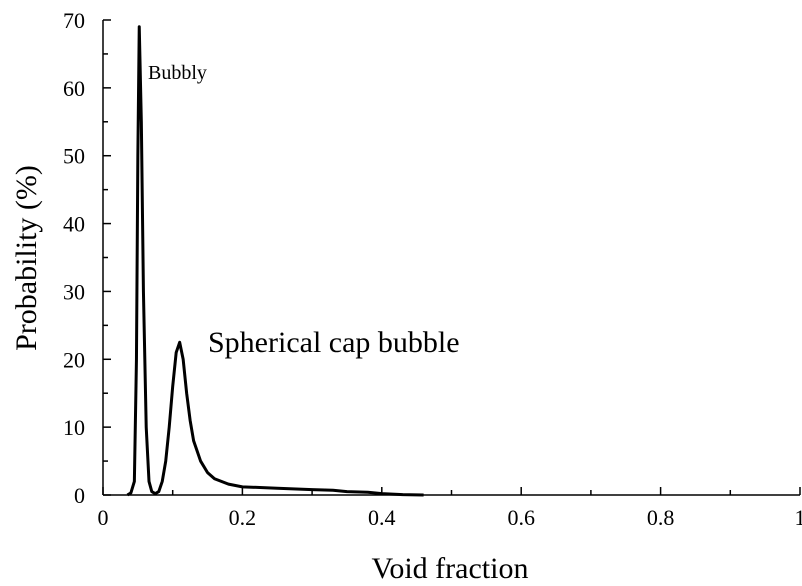 The height and width of the screenshot is (586, 802). Describe the element at coordinates (79, 495) in the screenshot. I see `y-tick-label: 0` at that location.